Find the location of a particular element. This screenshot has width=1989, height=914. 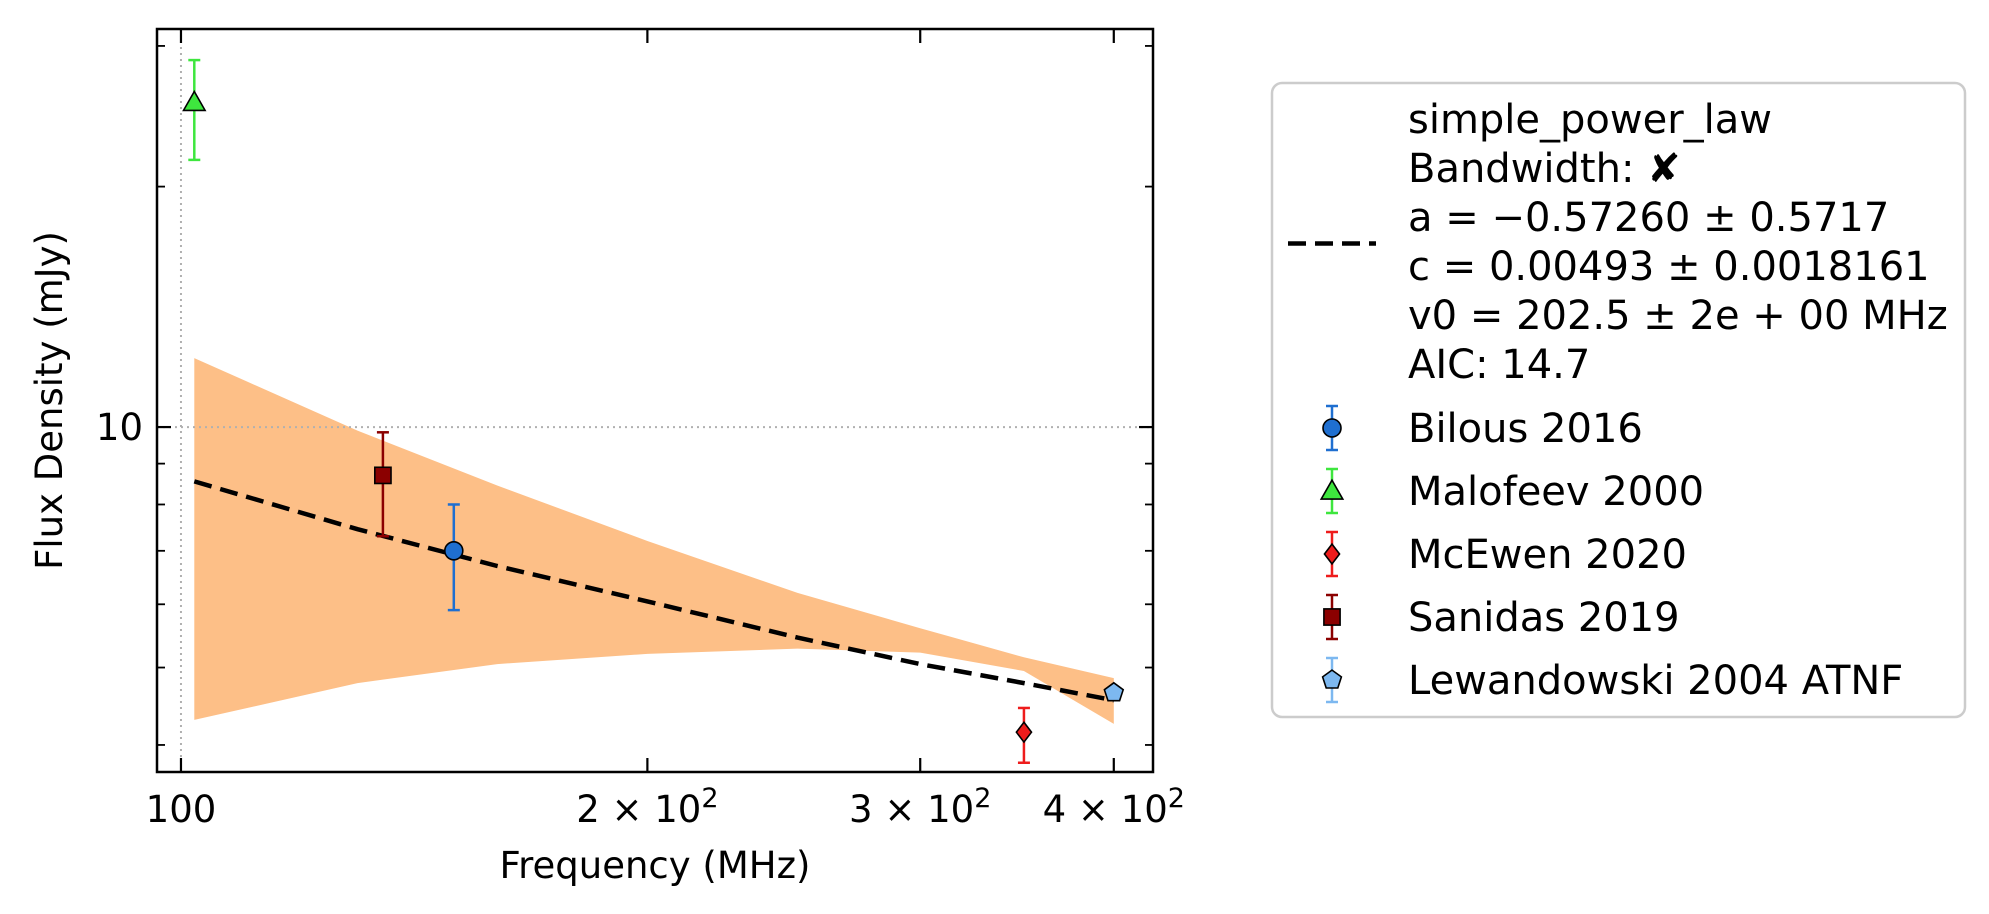

legend-label-0: Bilous 2016 is located at coordinates (1525, 429).